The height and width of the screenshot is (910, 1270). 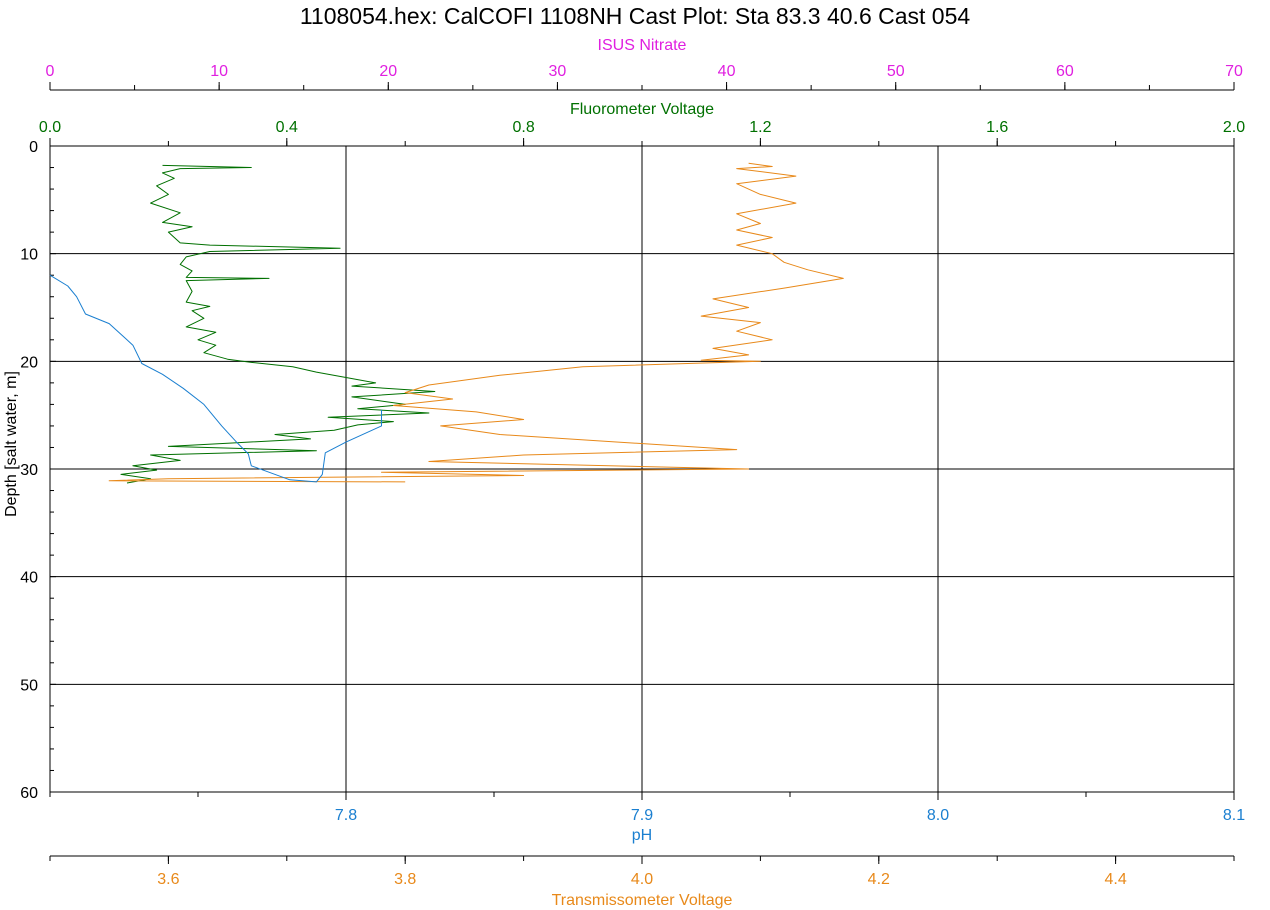 What do you see at coordinates (1065, 71) in the screenshot?
I see `nitrate-tick-label: 60` at bounding box center [1065, 71].